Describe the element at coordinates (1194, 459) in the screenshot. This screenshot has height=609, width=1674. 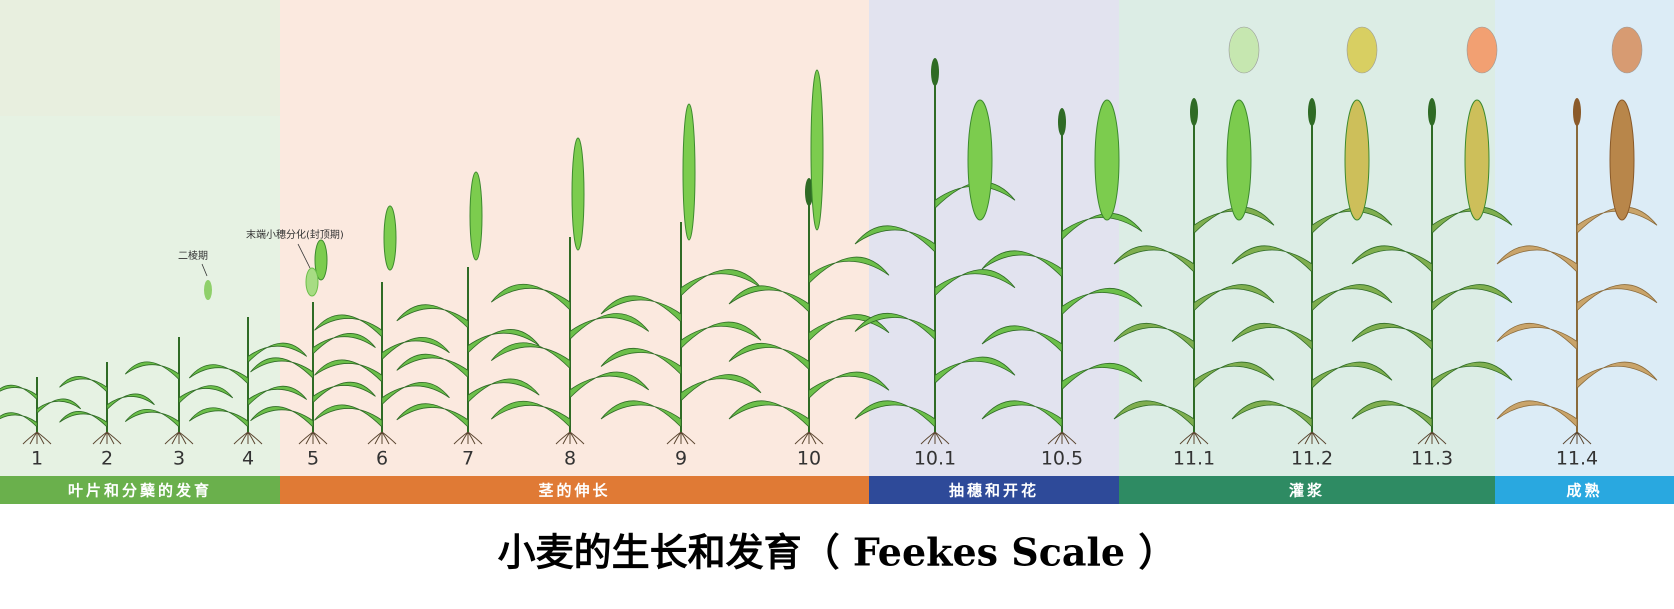
I see `stage-label: 11.1` at that location.